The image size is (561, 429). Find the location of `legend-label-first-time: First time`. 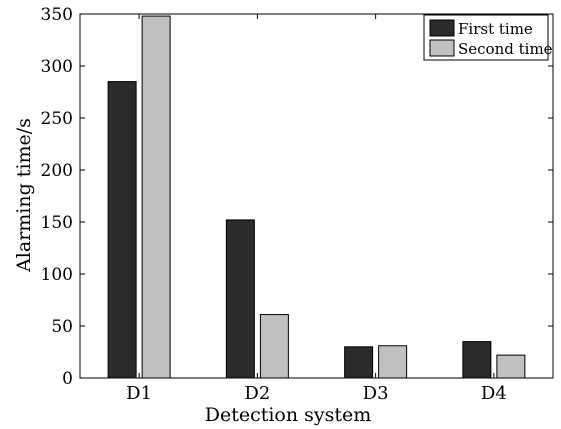

legend-label-first-time: First time is located at coordinates (495, 29).